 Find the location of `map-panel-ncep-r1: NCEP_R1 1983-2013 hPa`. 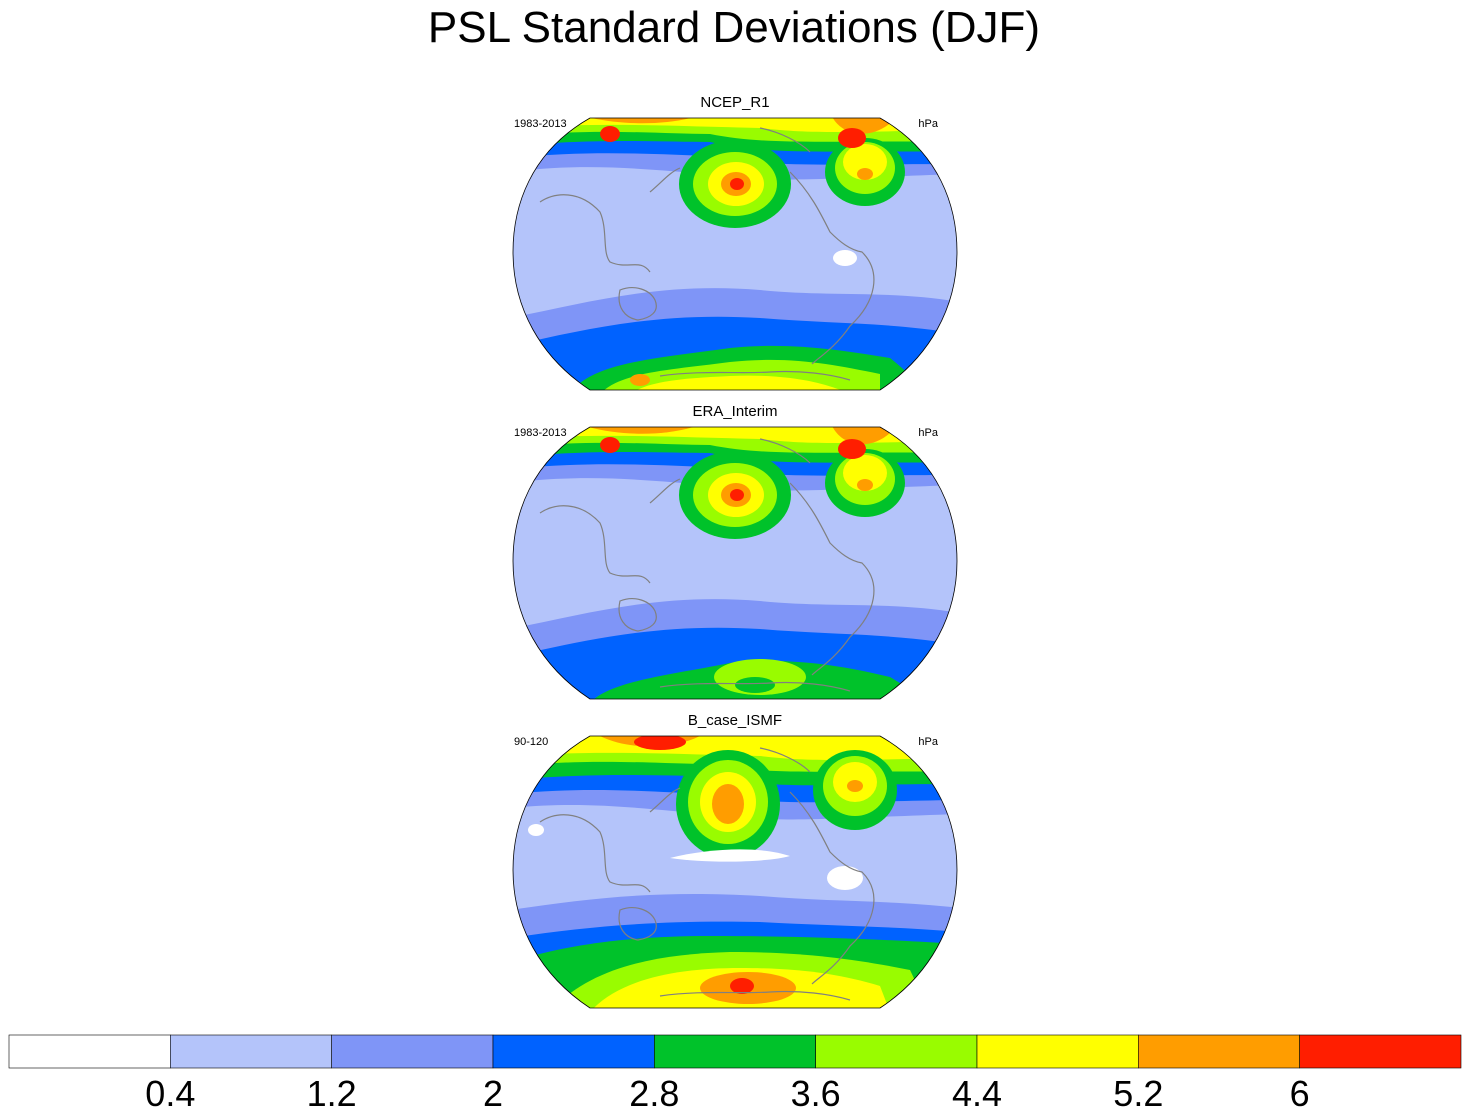

map-panel-ncep-r1: NCEP_R1 1983-2013 hPa is located at coordinates (735, 244).